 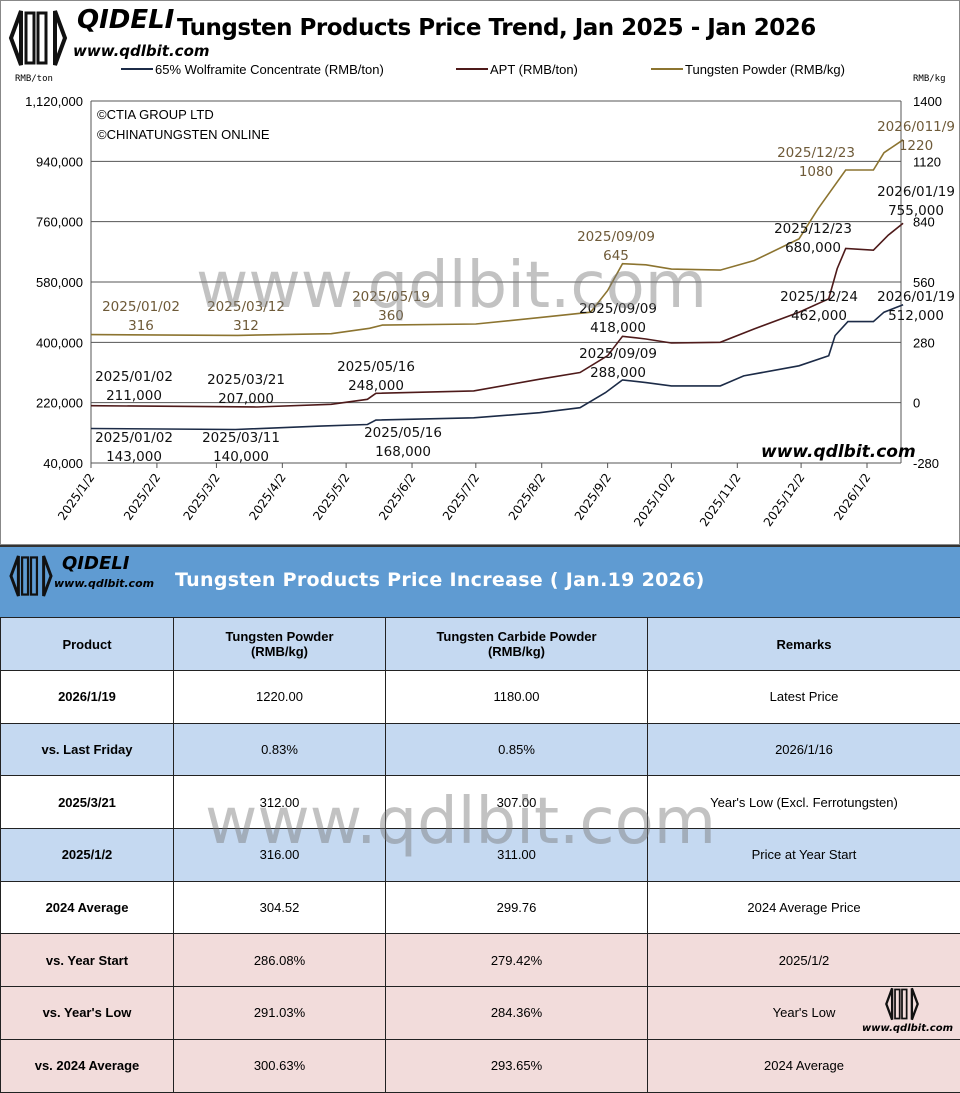 What do you see at coordinates (331, 497) in the screenshot?
I see `x-tick-label: 2025/5/2` at bounding box center [331, 497].